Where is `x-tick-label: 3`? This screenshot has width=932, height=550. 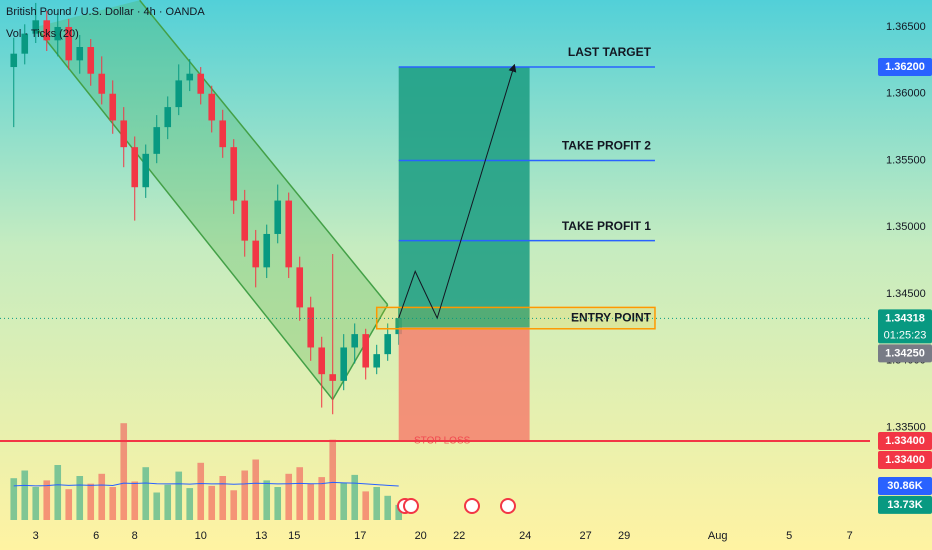 x-tick-label: 3 is located at coordinates (36, 536).